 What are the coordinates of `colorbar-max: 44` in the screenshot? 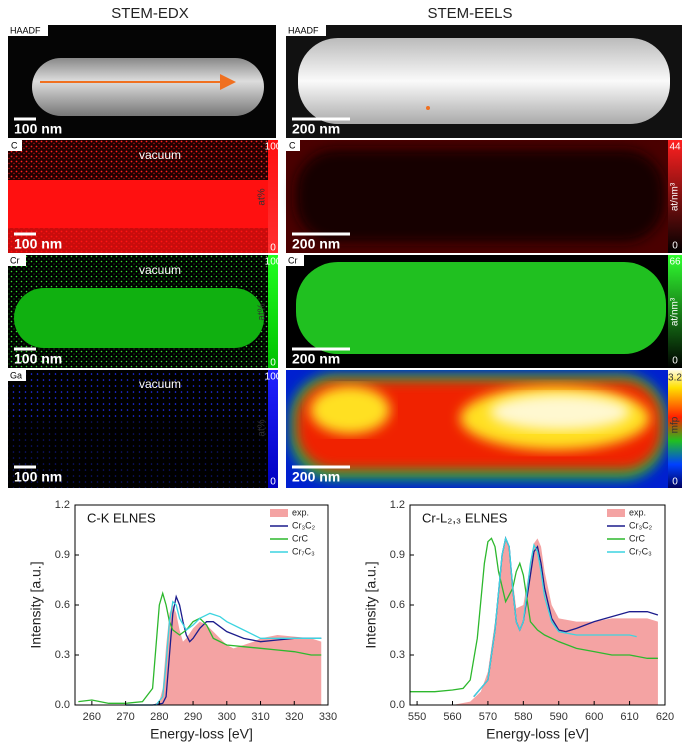 It's located at (675, 147).